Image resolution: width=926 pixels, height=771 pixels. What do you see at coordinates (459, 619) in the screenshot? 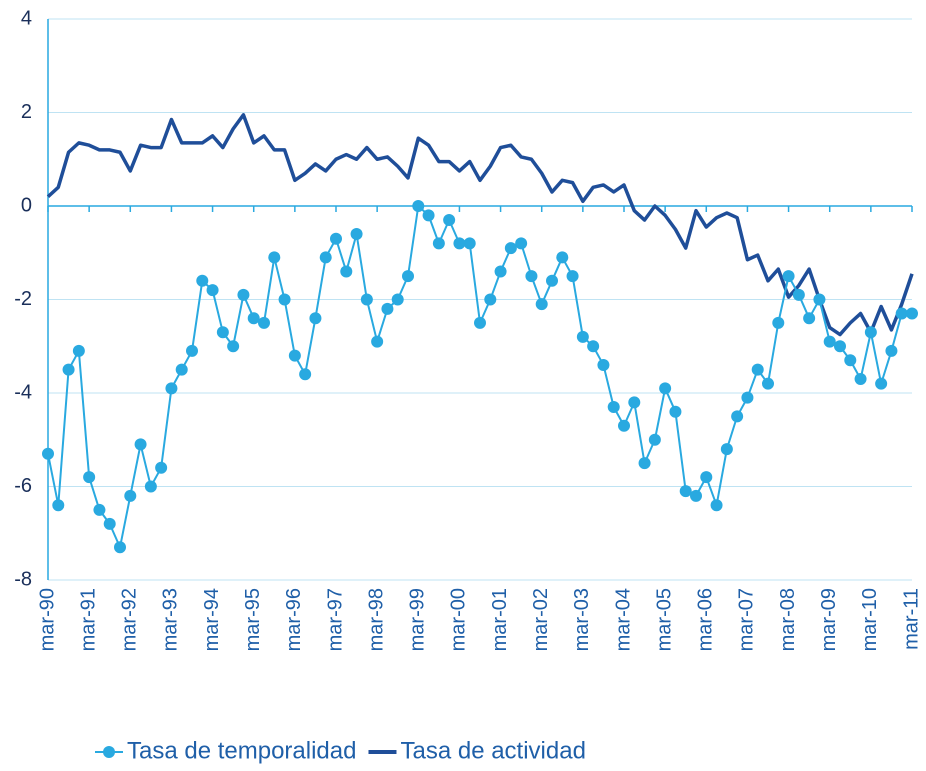
I see `x-tick-label: mar-00` at bounding box center [459, 619].